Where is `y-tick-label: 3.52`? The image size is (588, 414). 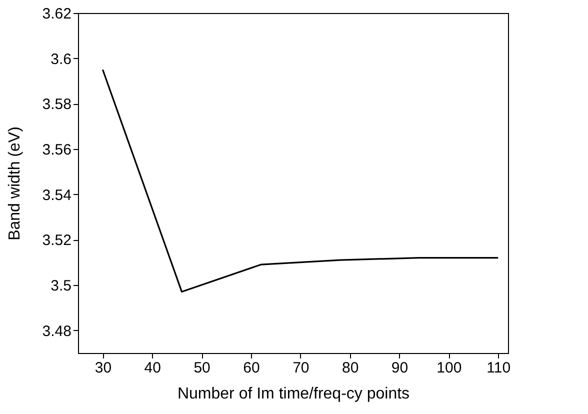 y-tick-label: 3.52 is located at coordinates (57, 241).